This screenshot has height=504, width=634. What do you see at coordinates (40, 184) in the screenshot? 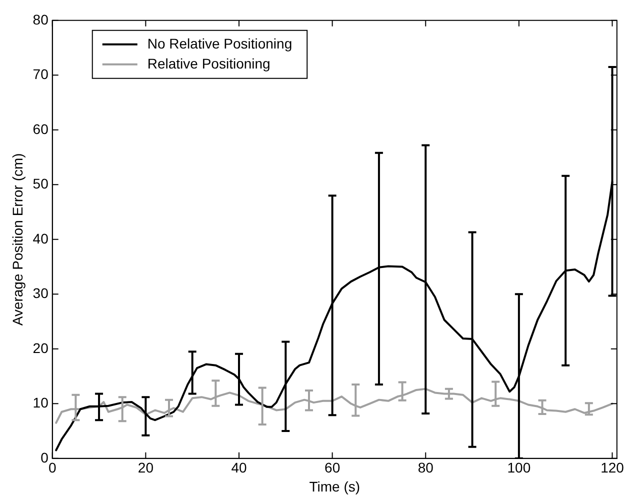
I see `y-tick-label: 50` at bounding box center [40, 184].